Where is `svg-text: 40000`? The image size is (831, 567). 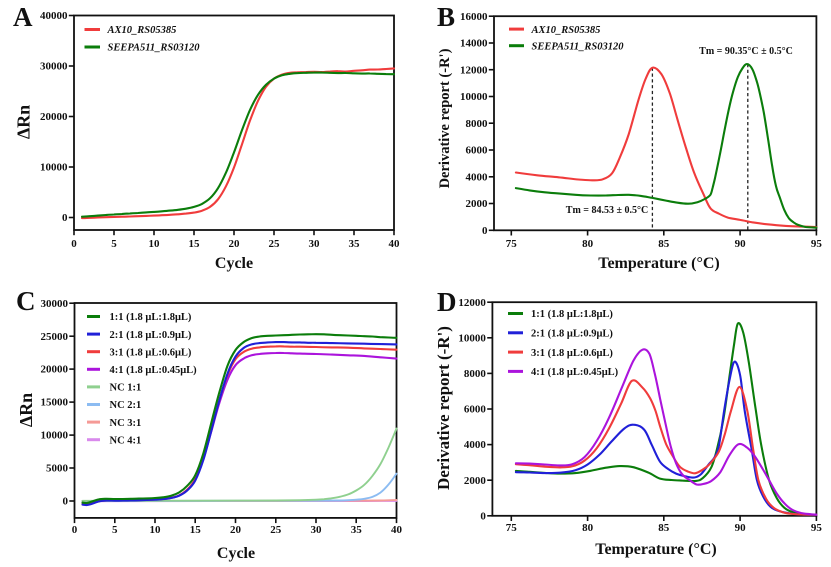
svg-text: 40000 is located at coordinates (54, 16).